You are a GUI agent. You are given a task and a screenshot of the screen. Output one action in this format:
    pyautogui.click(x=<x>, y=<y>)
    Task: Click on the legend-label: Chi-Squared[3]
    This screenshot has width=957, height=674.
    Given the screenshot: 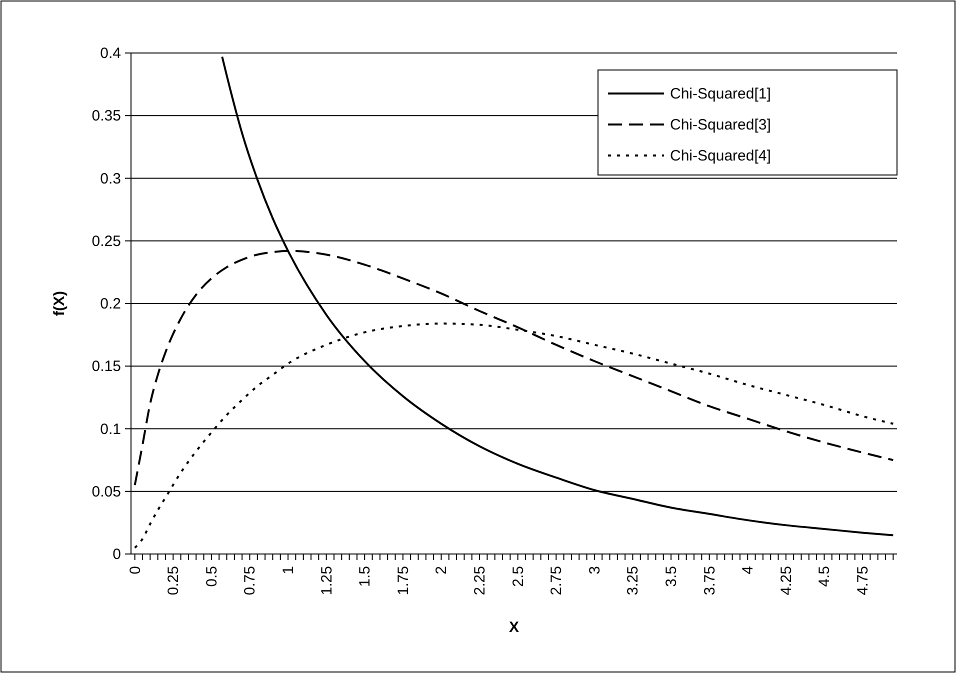 What is the action you would take?
    pyautogui.click(x=720, y=125)
    